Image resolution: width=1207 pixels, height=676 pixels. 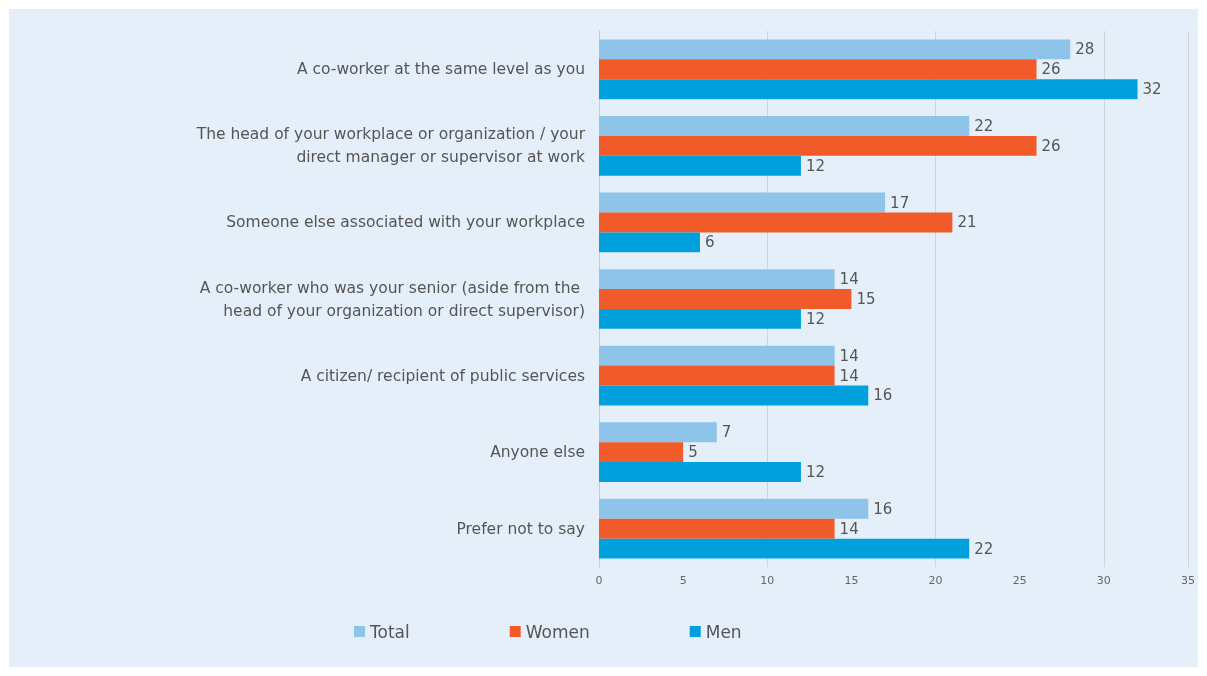 What do you see at coordinates (726, 432) in the screenshot?
I see `data-label: 7` at bounding box center [726, 432].